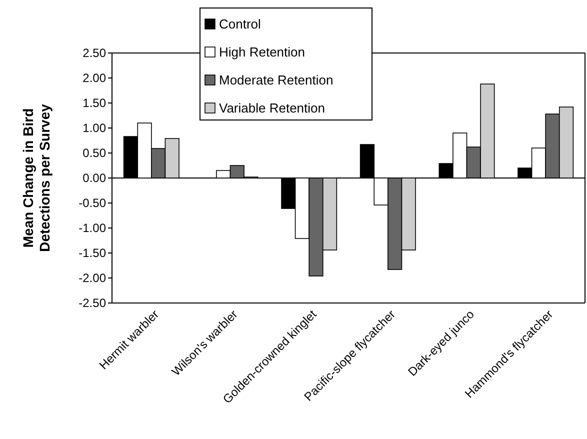  I want to click on y-tick-label: -1.50, so click(92, 253).